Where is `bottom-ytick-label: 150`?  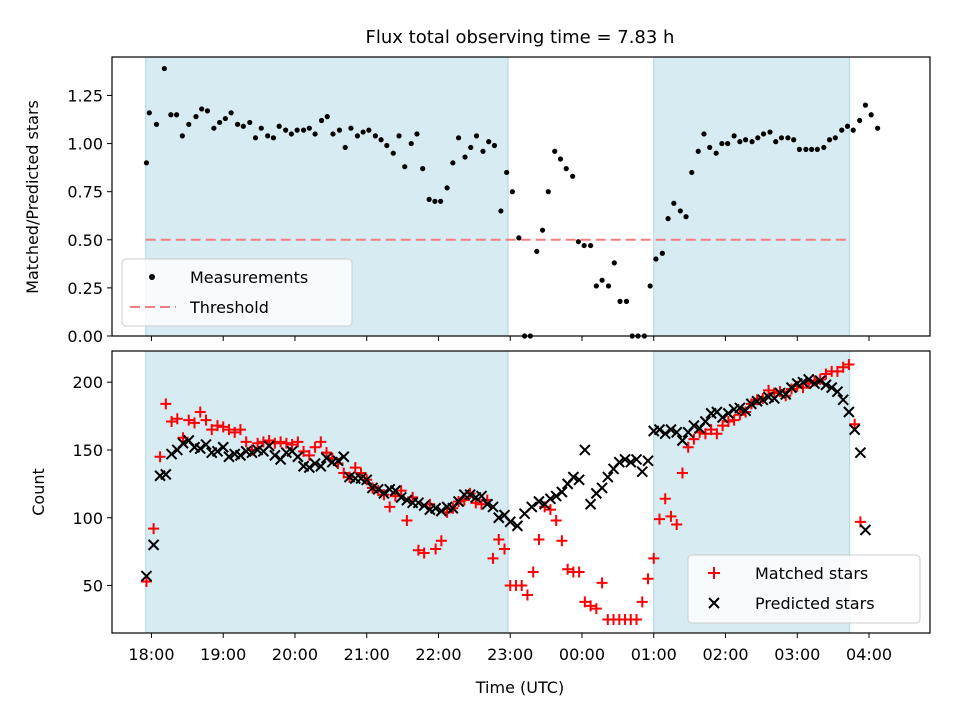 bottom-ytick-label: 150 is located at coordinates (87, 450).